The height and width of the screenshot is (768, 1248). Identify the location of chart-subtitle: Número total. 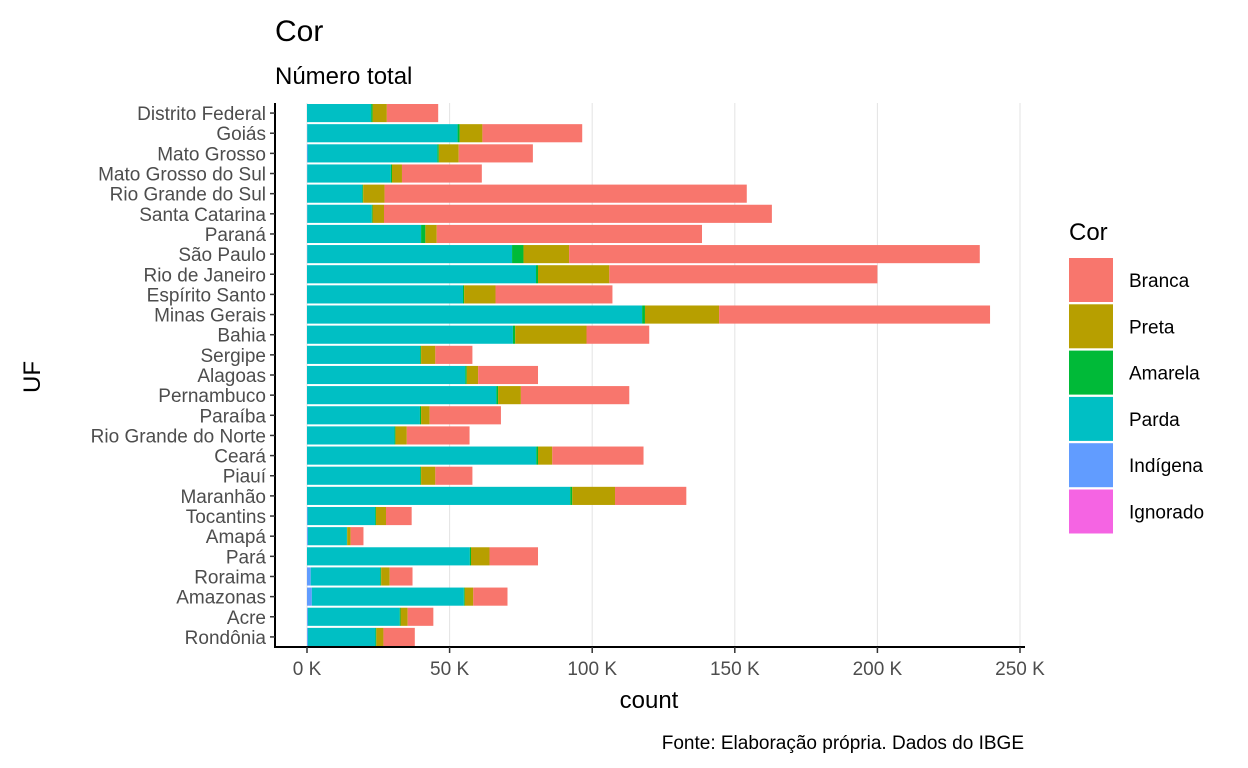
(343, 76).